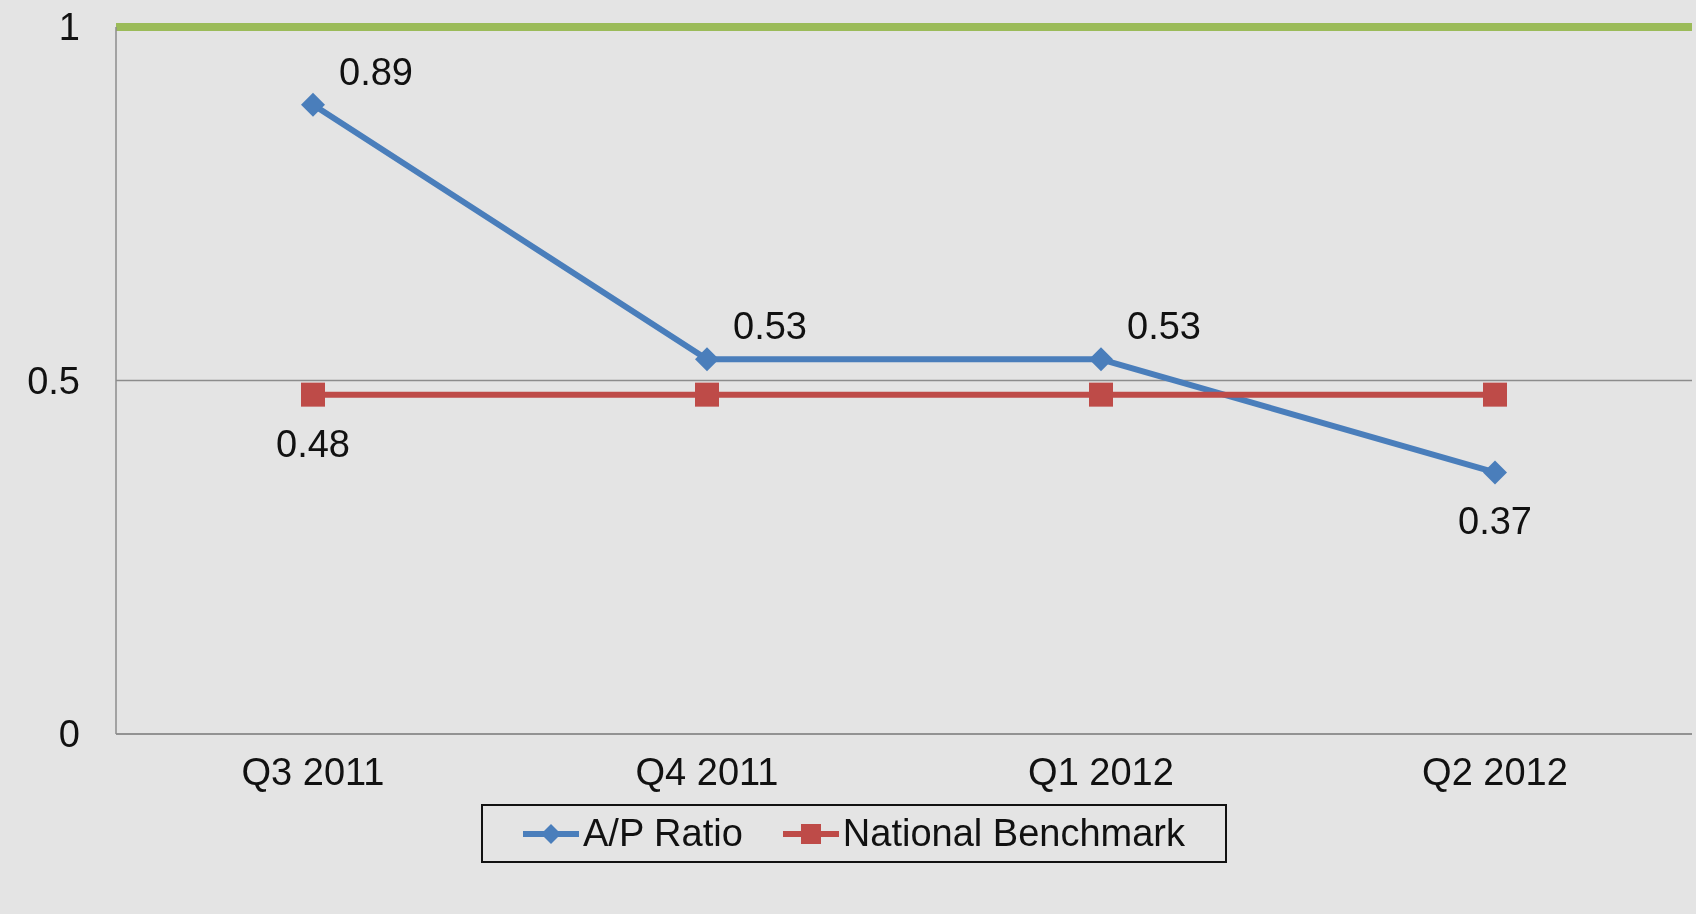 The image size is (1696, 914). Describe the element at coordinates (313, 443) in the screenshot. I see `data-label: 0.48` at that location.